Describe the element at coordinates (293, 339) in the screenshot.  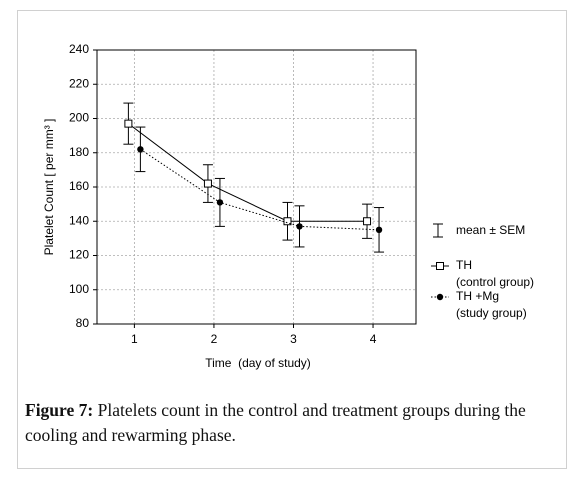
I see `x-tick-label: 3` at that location.